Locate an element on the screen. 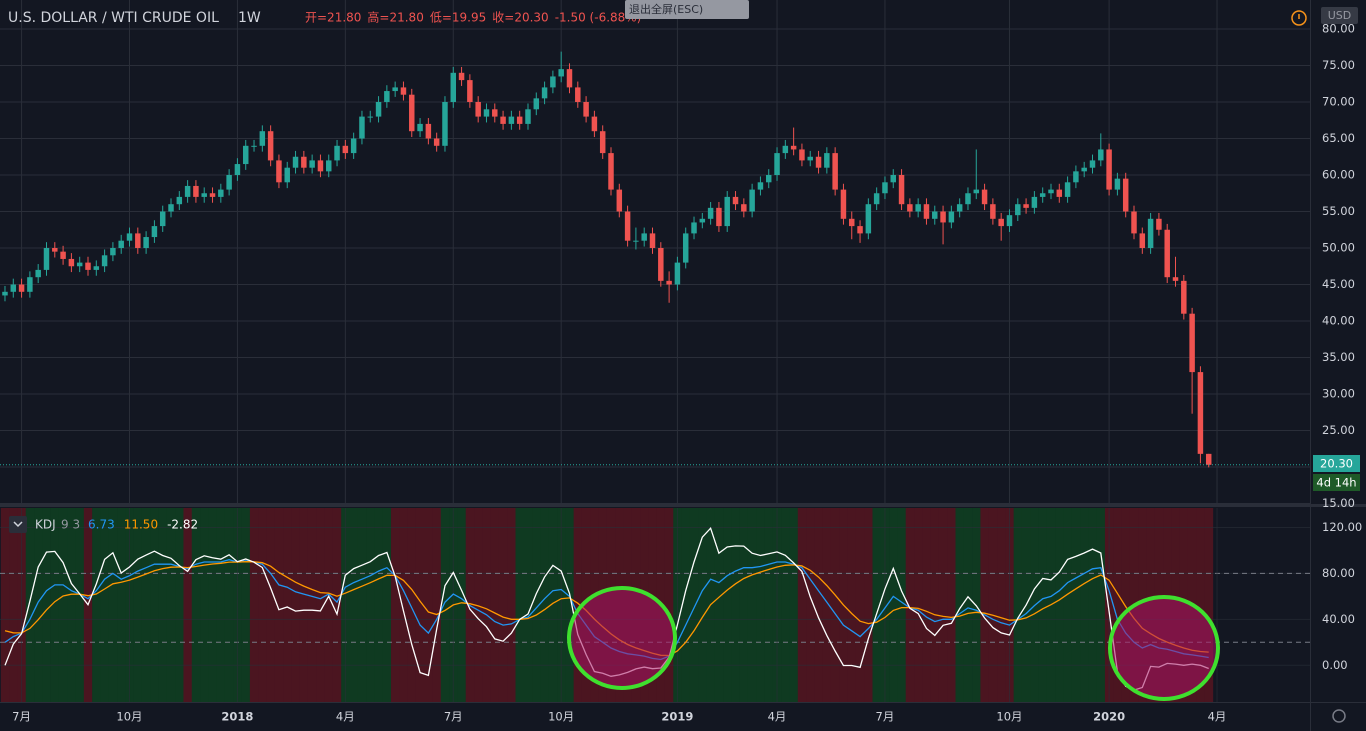 This screenshot has width=1366, height=731. fullscreen-hint-box is located at coordinates (687, 9).